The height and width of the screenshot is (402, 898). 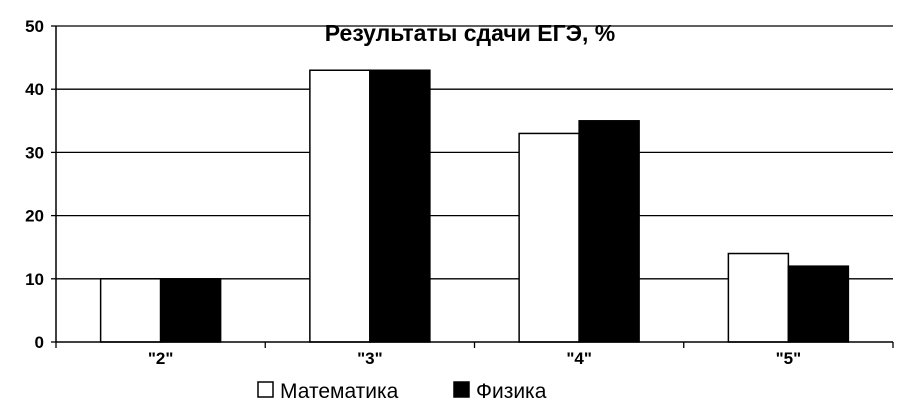 I want to click on x-tick-label: "4", so click(x=579, y=358).